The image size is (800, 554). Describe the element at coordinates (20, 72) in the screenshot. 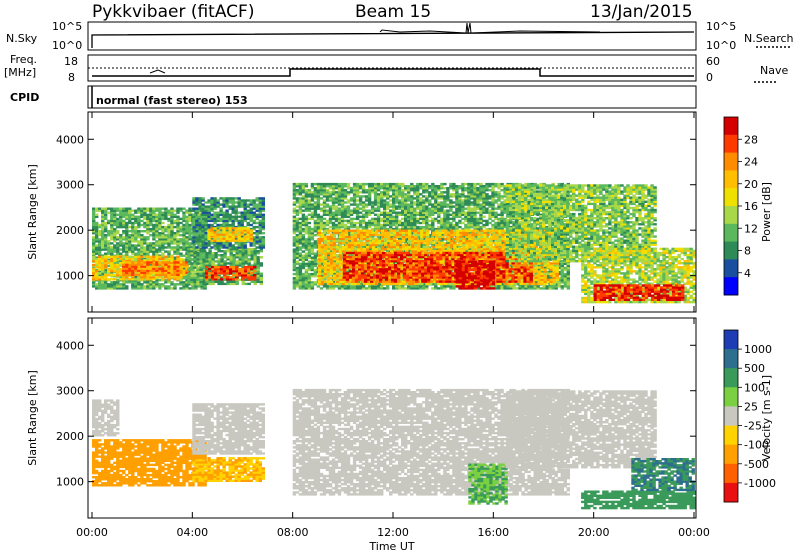

I see `freq-unit-label: [MHz]` at that location.